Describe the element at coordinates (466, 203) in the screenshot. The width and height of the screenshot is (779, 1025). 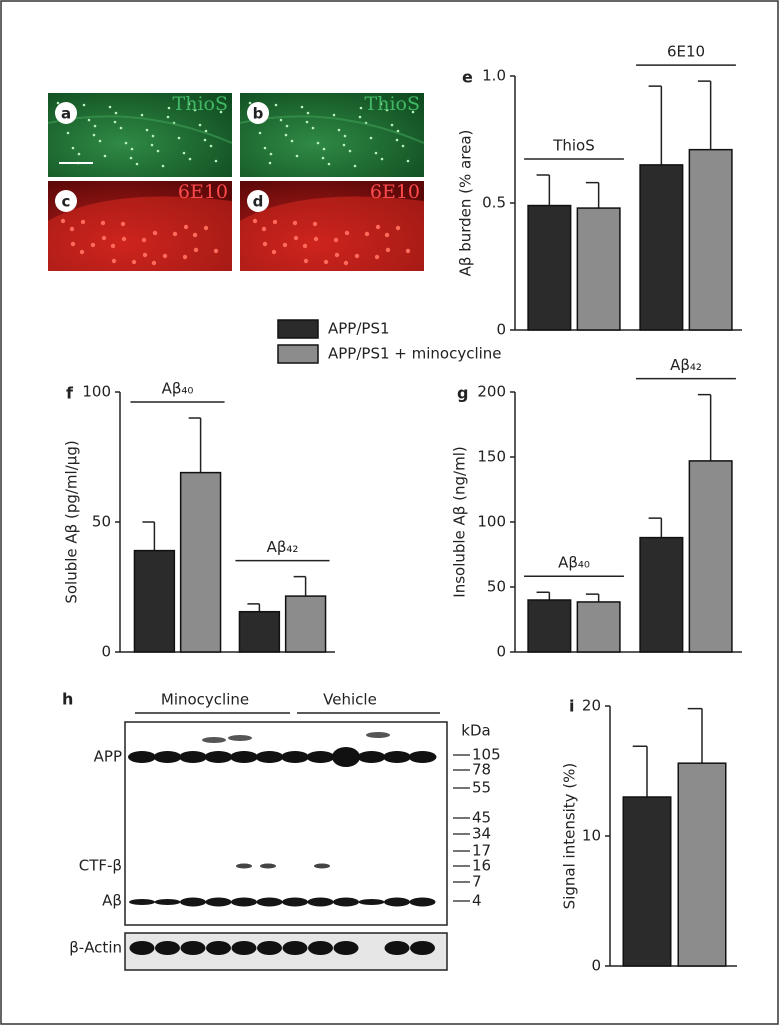
I see `y-axis-label: Aβ burden (% area)` at that location.